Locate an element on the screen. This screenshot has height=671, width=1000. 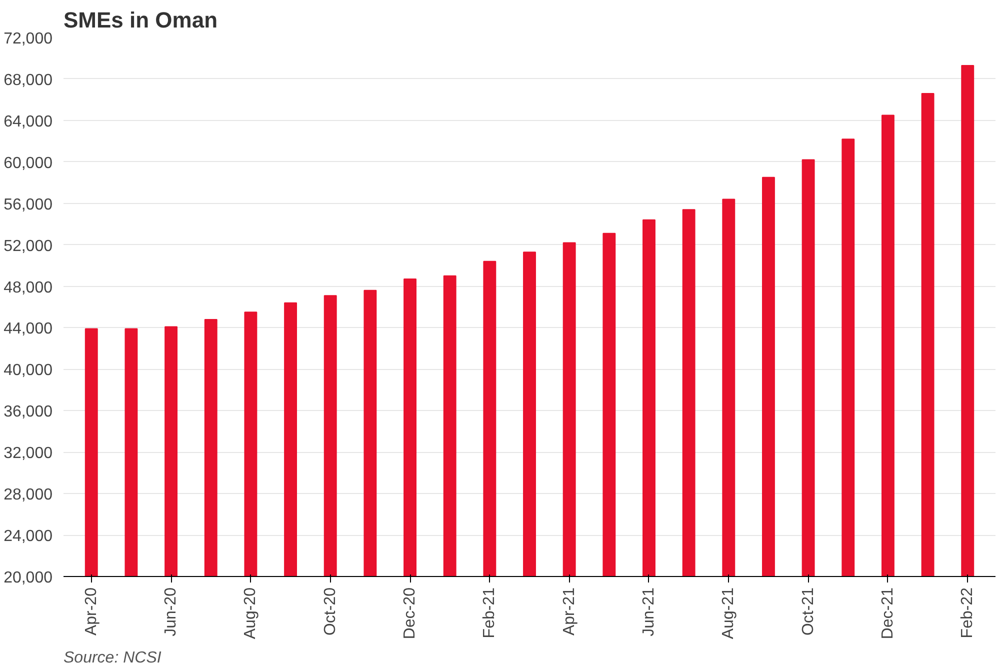
x-tick-label: Jun-21 is located at coordinates (649, 611).